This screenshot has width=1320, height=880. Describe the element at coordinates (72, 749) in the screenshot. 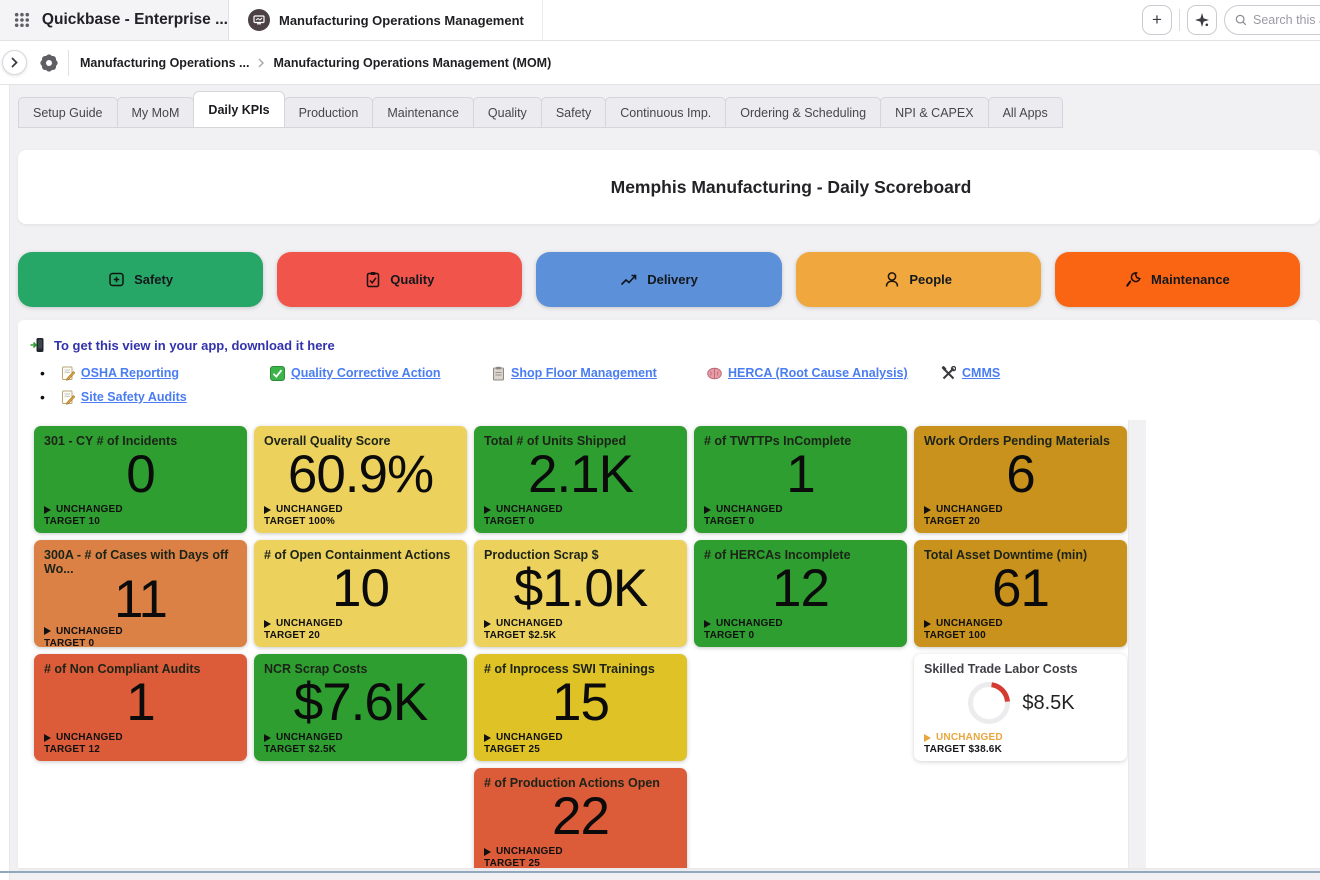

I see `kpi-target: TARGET 12` at that location.